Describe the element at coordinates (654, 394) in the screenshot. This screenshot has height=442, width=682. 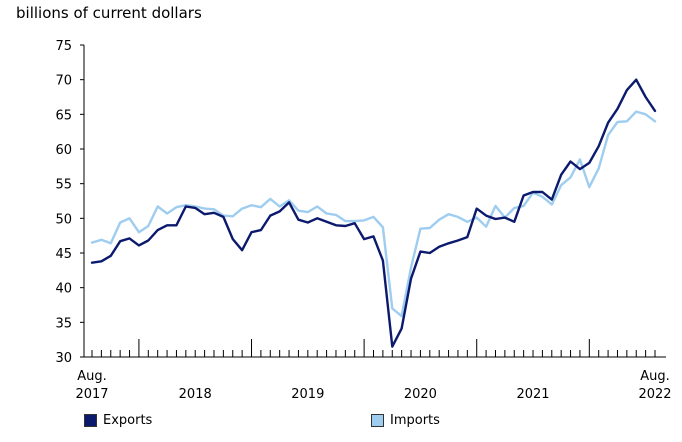
I see `x-end-year-label: 2022` at that location.